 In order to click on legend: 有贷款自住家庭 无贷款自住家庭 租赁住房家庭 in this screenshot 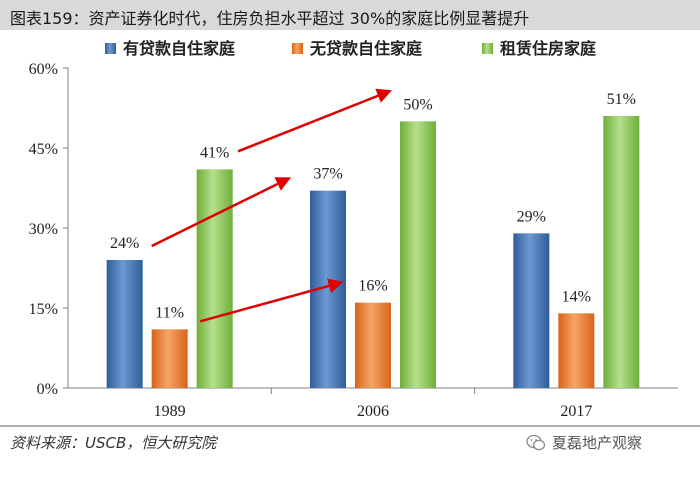, I will do `click(350, 48)`.